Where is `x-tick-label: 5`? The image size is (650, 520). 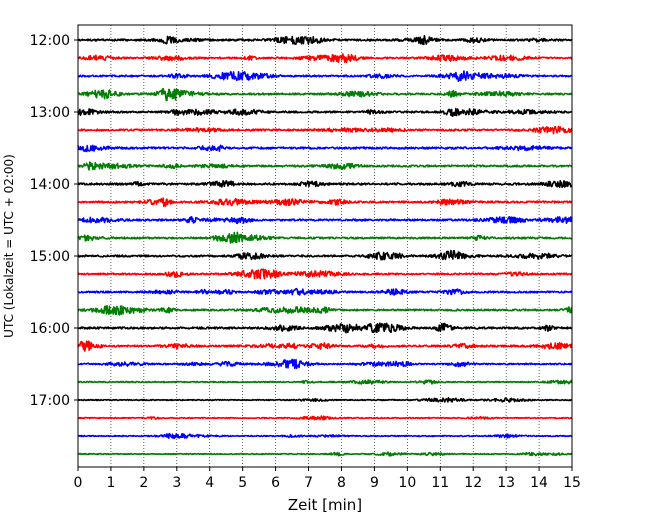
x-tick-label: 5 is located at coordinates (242, 483).